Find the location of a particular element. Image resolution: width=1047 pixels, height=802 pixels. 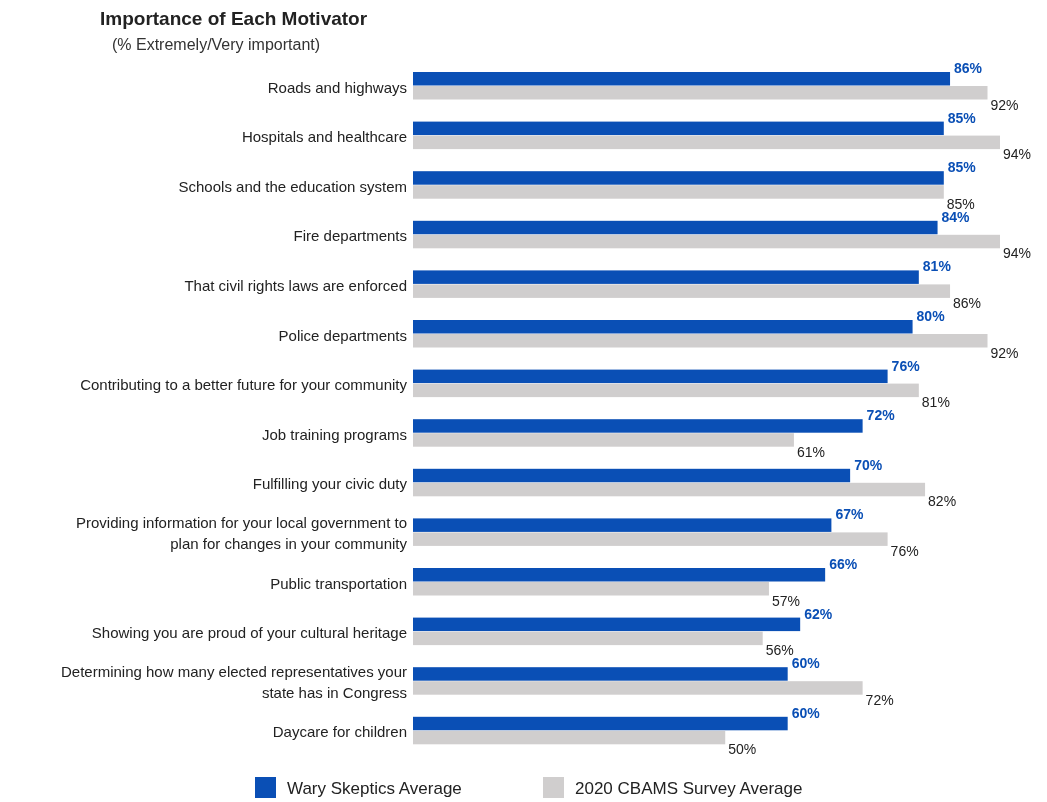

data-label: 80% is located at coordinates (931, 316).